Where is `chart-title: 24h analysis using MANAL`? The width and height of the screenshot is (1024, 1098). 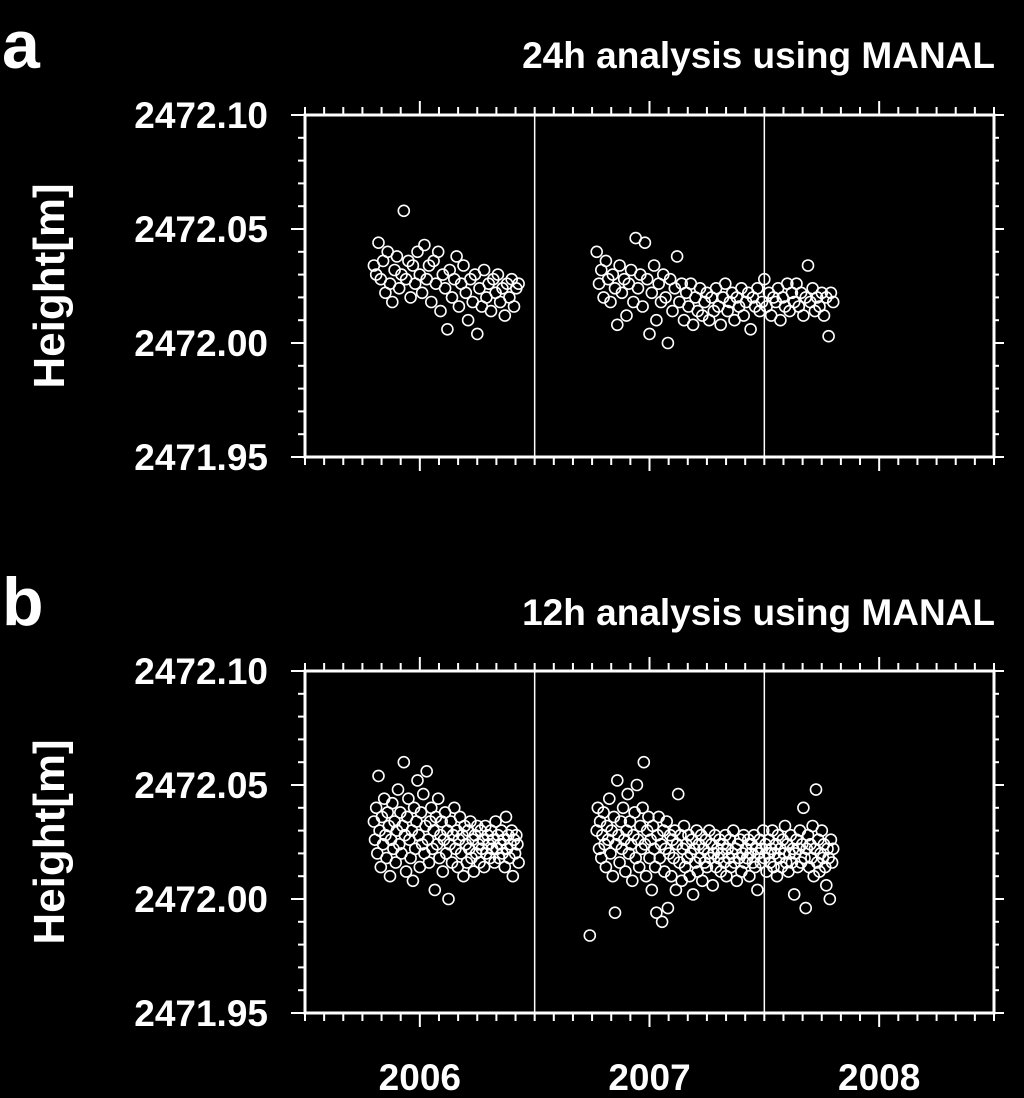 chart-title: 24h analysis using MANAL is located at coordinates (758, 55).